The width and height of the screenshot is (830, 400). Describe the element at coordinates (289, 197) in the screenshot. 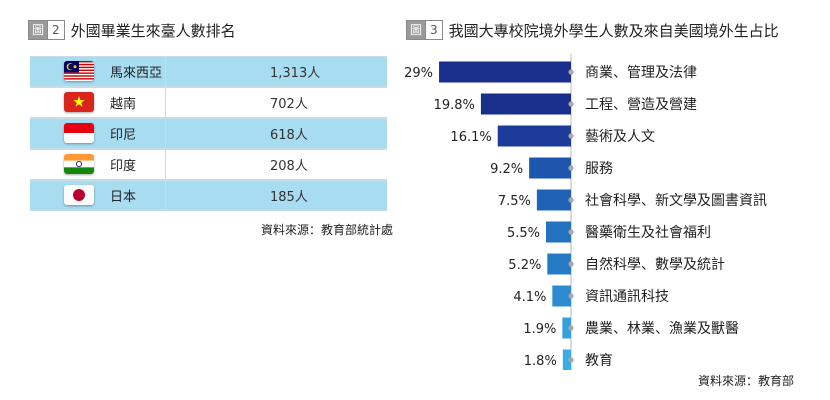

I see `student-count: 185人` at that location.